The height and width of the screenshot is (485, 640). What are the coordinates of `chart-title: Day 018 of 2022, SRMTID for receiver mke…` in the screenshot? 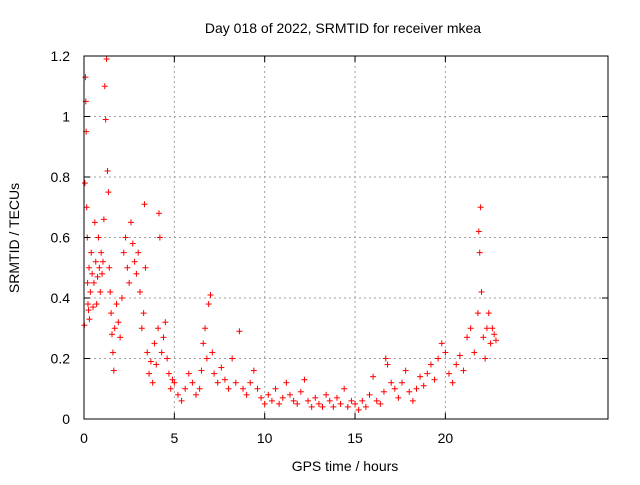 It's located at (343, 28).